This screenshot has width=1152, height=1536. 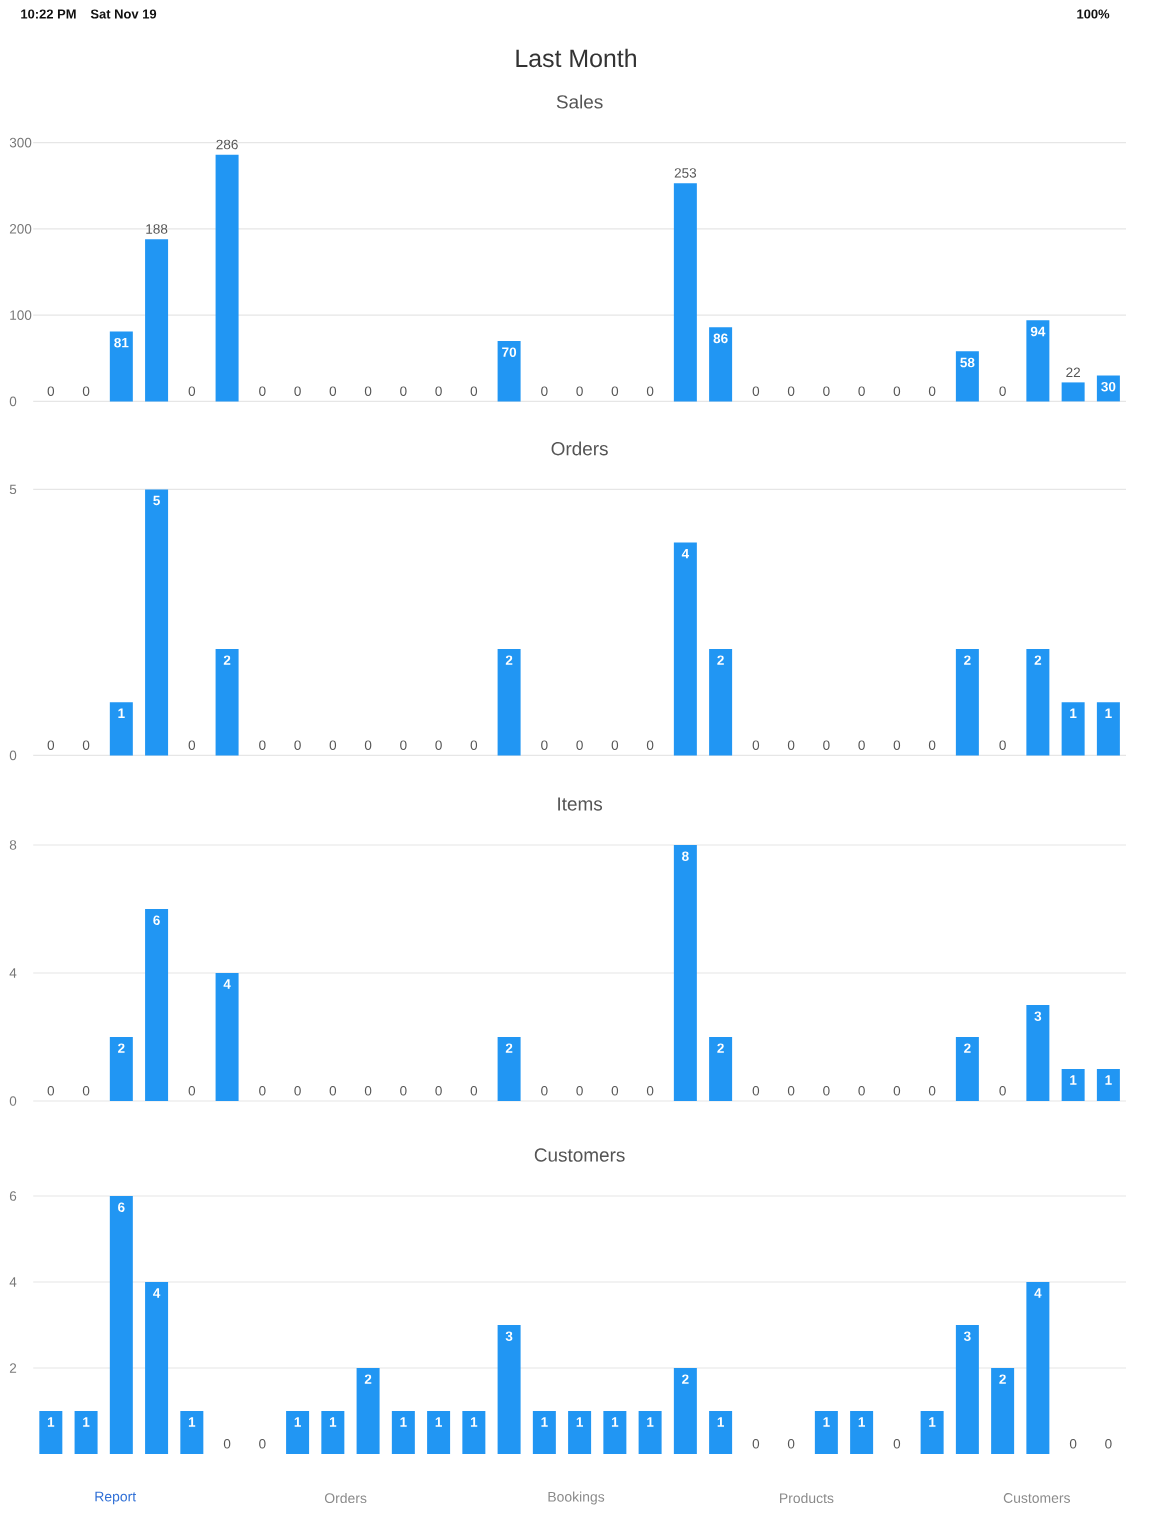 What do you see at coordinates (579, 101) in the screenshot?
I see `chart-title: Sales` at bounding box center [579, 101].